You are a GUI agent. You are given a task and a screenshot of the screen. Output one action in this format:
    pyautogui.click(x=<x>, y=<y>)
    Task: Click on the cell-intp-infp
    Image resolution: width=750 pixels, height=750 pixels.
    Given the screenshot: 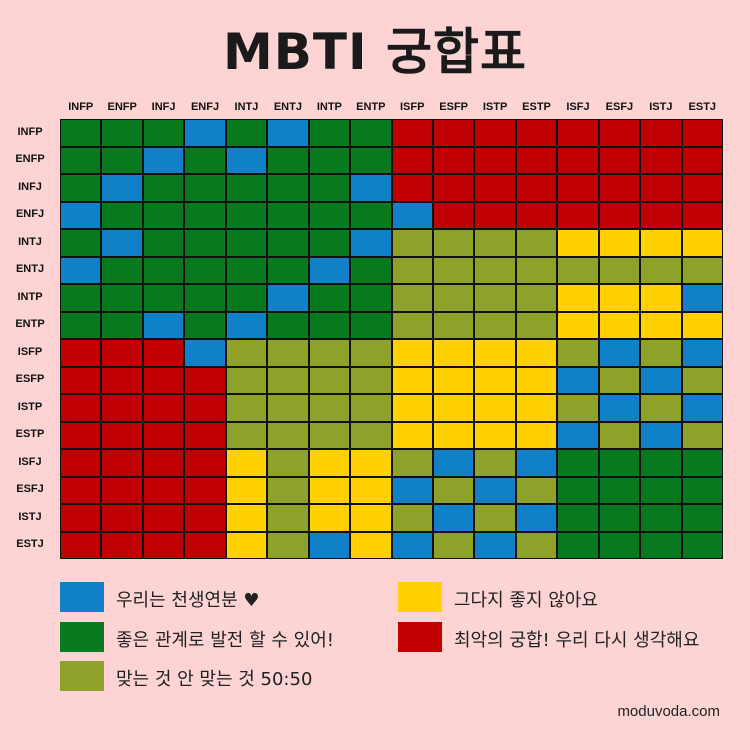 What is the action you would take?
    pyautogui.click(x=81, y=298)
    